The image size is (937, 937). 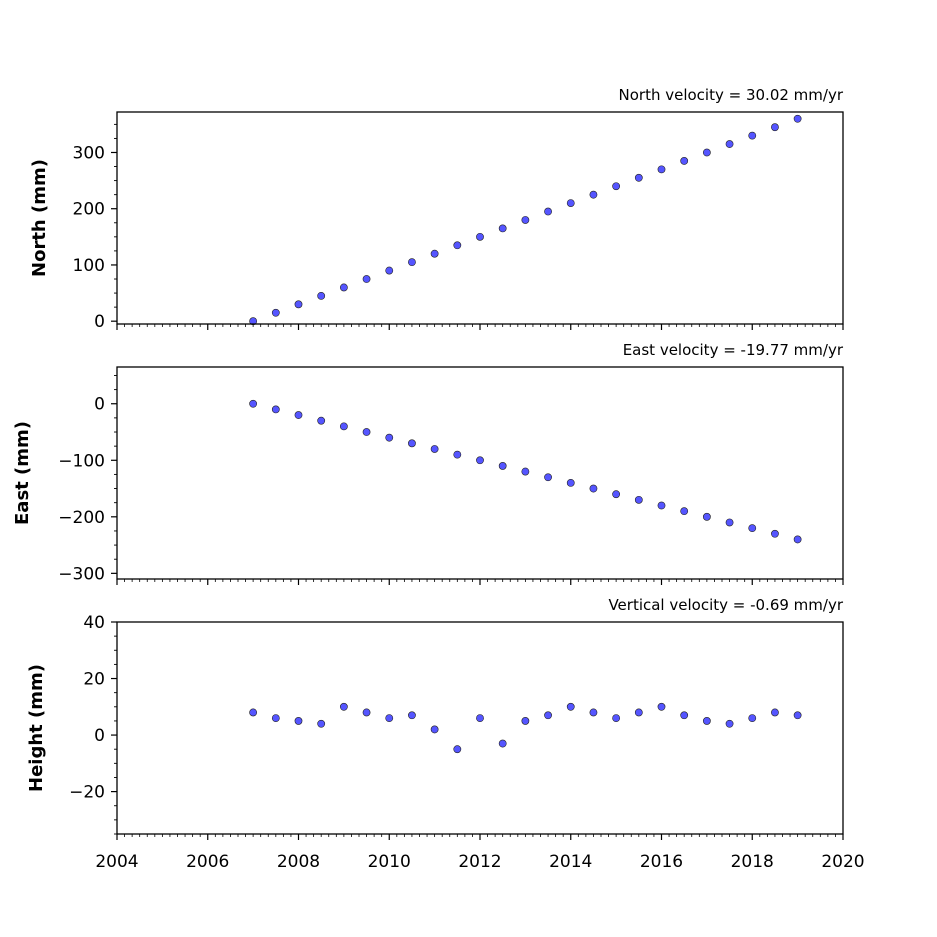 What do you see at coordinates (298, 862) in the screenshot?
I see `x-tick-label: 2008` at bounding box center [298, 862].